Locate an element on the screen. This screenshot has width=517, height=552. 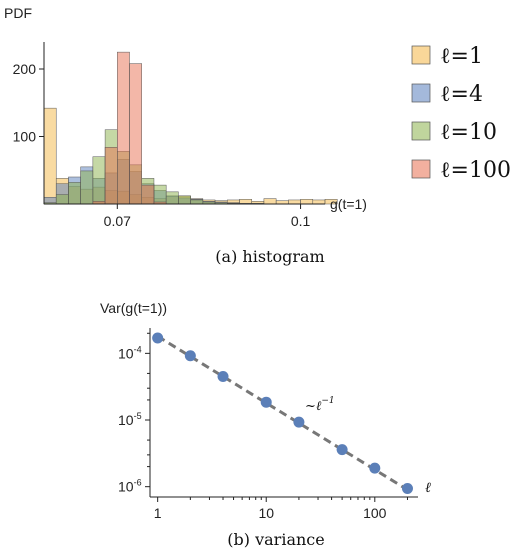
hist-x-axis-label: g(t=1) is located at coordinates (348, 204).